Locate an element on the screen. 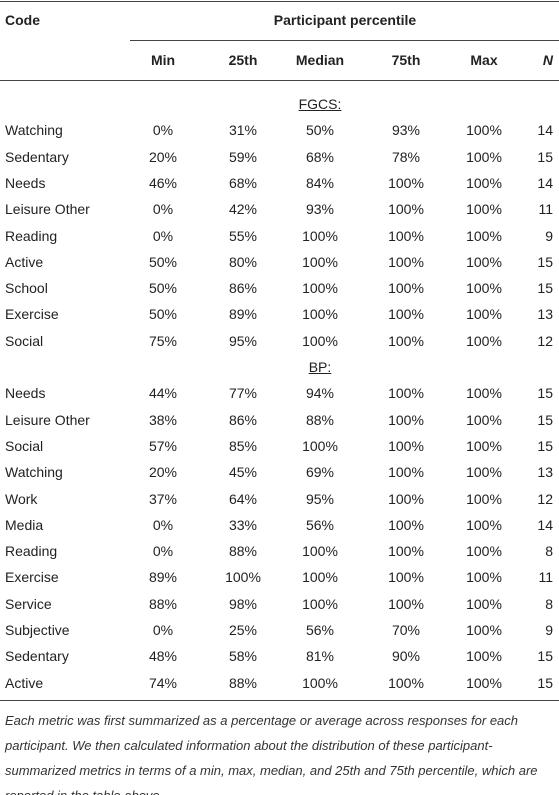 This screenshot has height=795, width=559. cell: 38% is located at coordinates (163, 419).